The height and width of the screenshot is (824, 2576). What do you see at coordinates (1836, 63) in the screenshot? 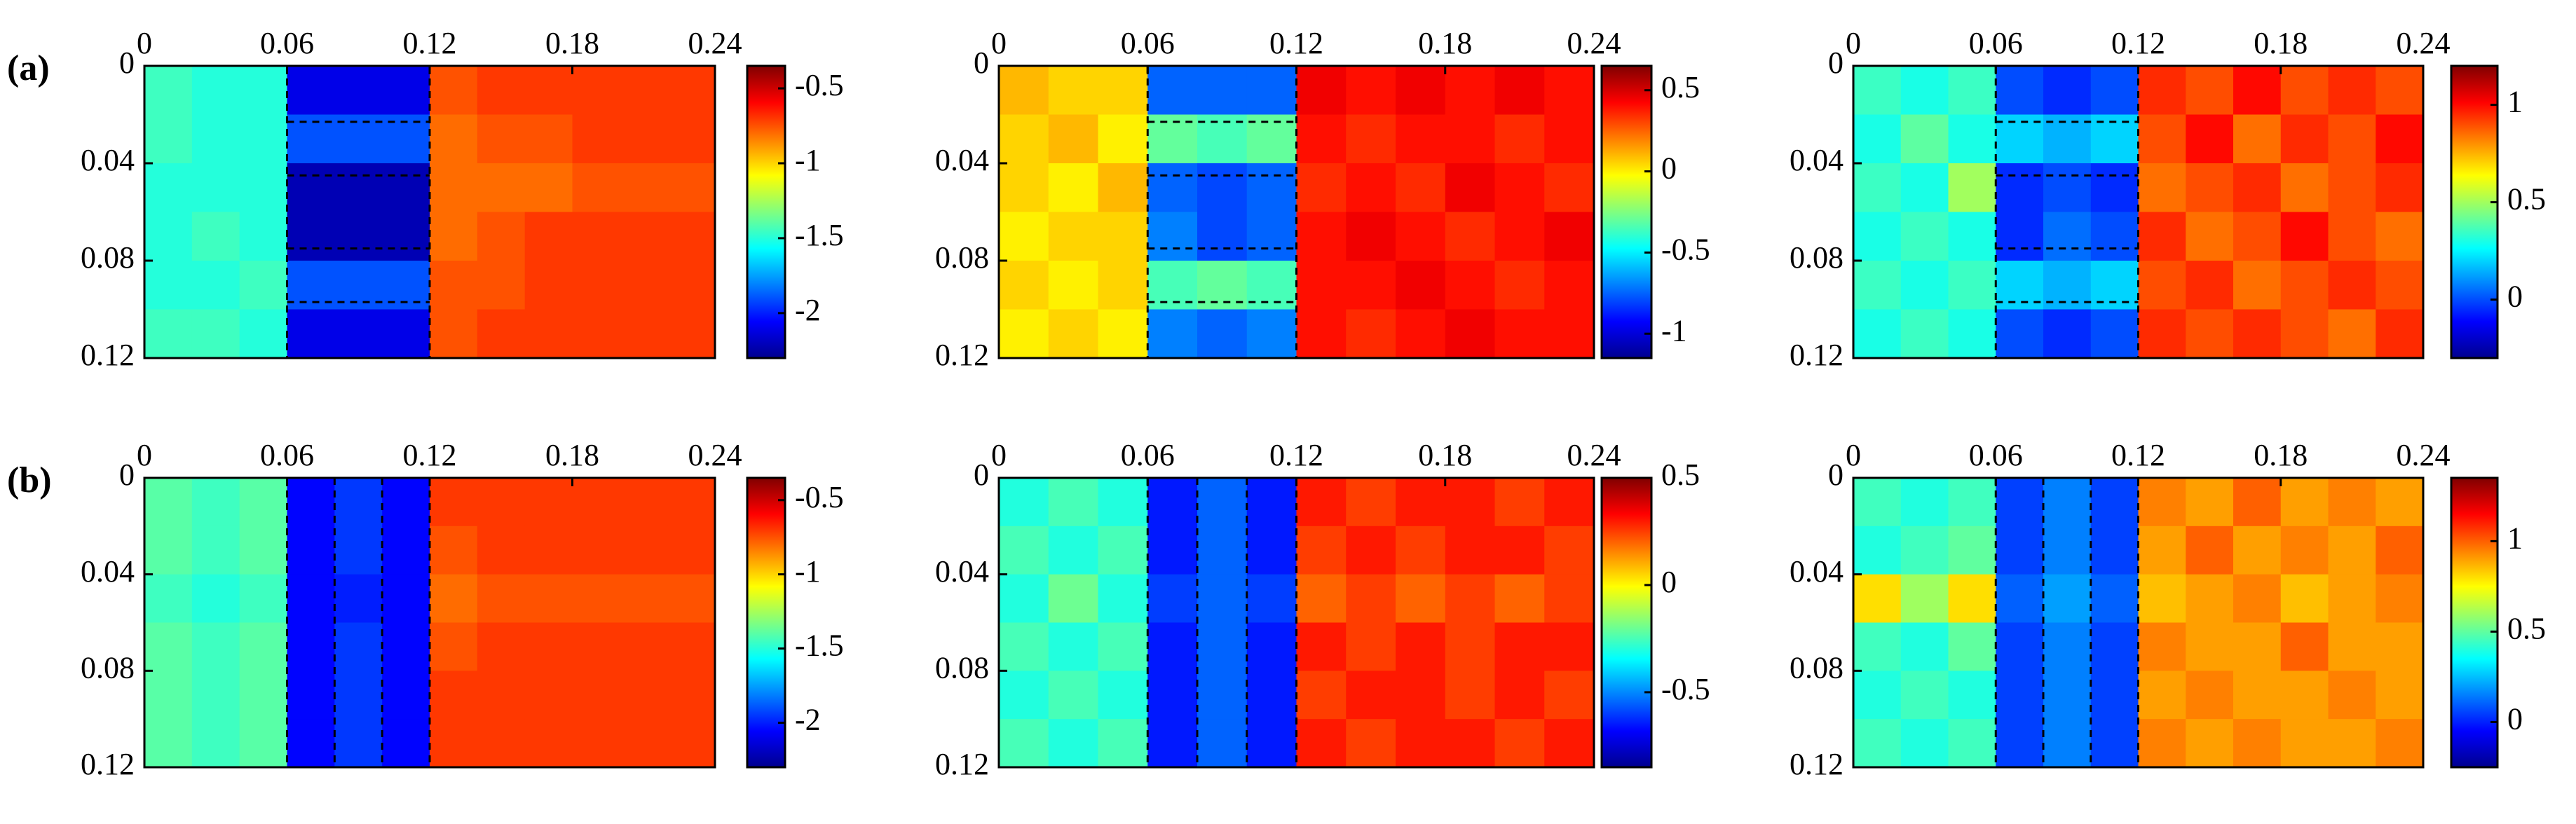
I see `y-tick-label: 0` at bounding box center [1836, 63].